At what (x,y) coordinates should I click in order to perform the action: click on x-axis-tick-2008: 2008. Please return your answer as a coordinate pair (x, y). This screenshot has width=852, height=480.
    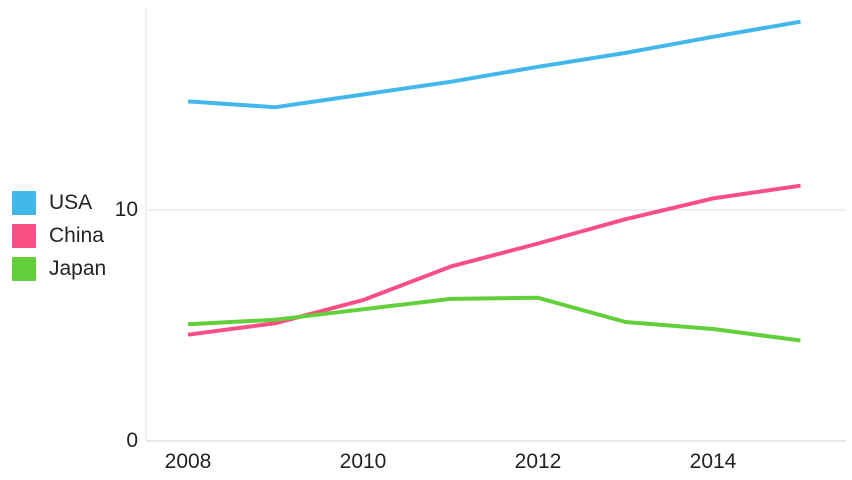
    Looking at the image, I should click on (188, 461).